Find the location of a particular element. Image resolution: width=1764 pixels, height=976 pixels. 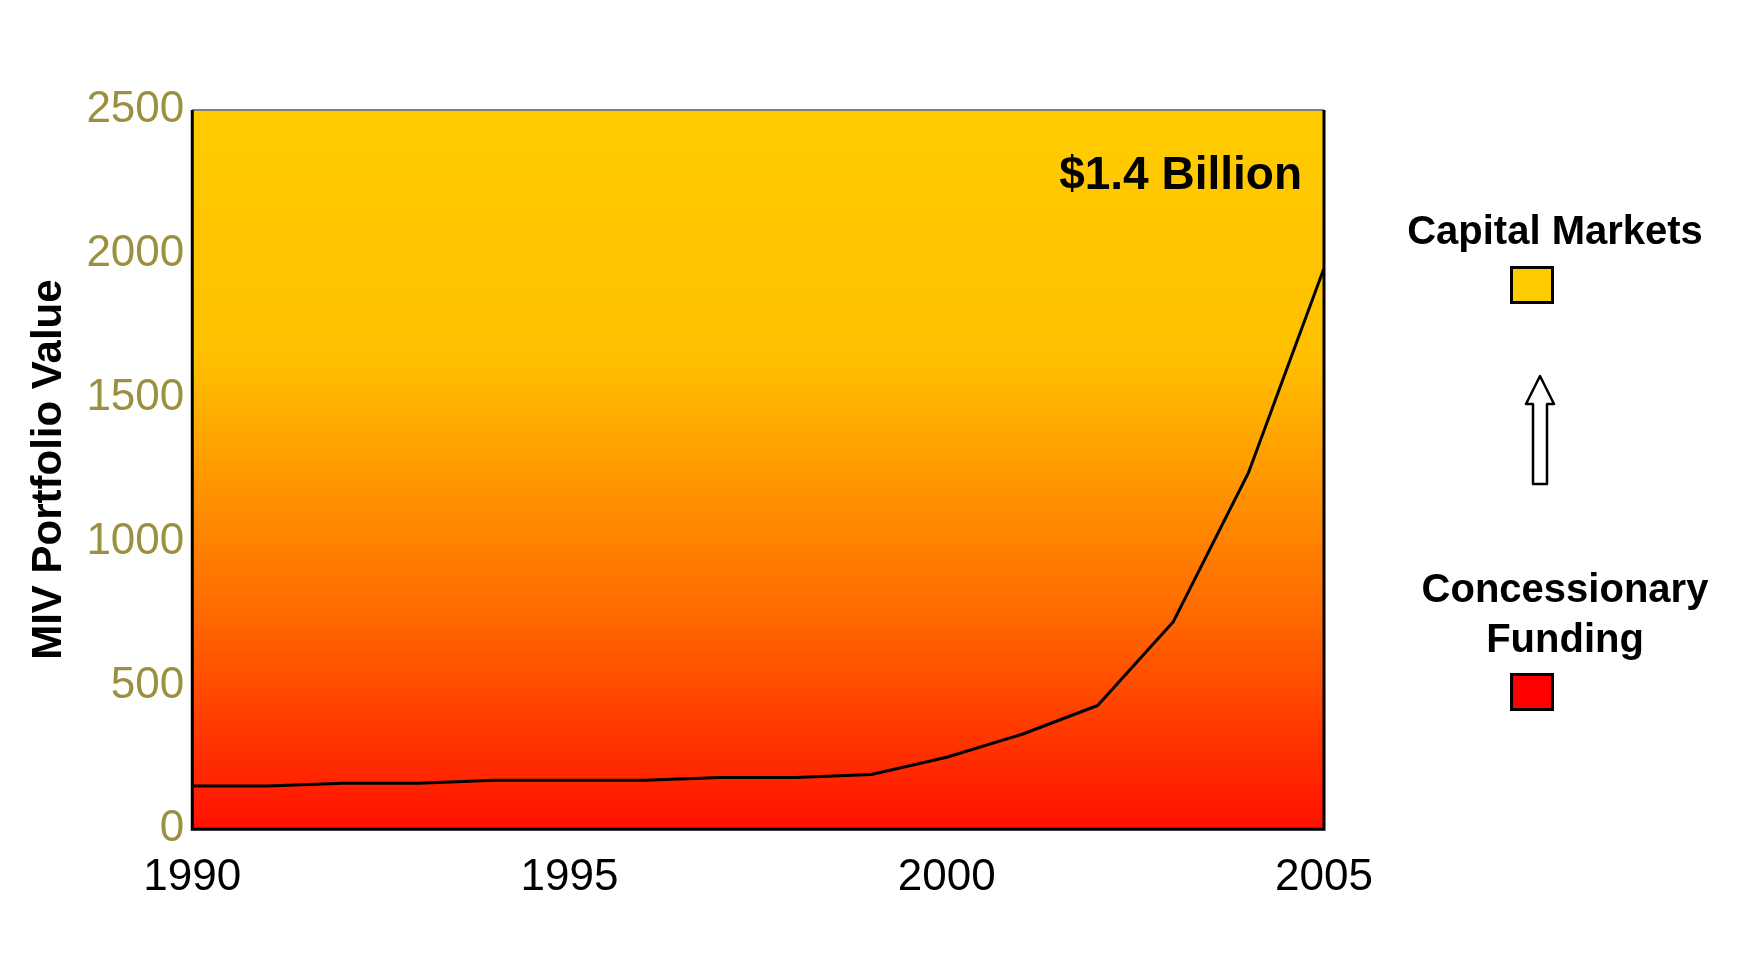

x-tick-label: 2000 is located at coordinates (946, 874).